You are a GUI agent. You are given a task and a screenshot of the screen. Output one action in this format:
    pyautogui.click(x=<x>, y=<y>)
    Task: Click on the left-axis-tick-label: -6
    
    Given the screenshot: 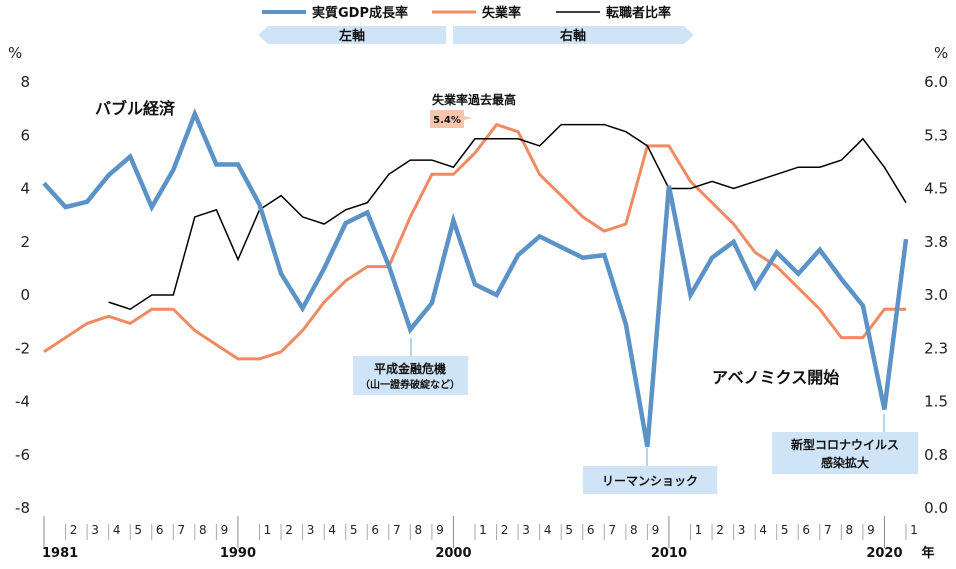 What is the action you would take?
    pyautogui.click(x=22, y=455)
    